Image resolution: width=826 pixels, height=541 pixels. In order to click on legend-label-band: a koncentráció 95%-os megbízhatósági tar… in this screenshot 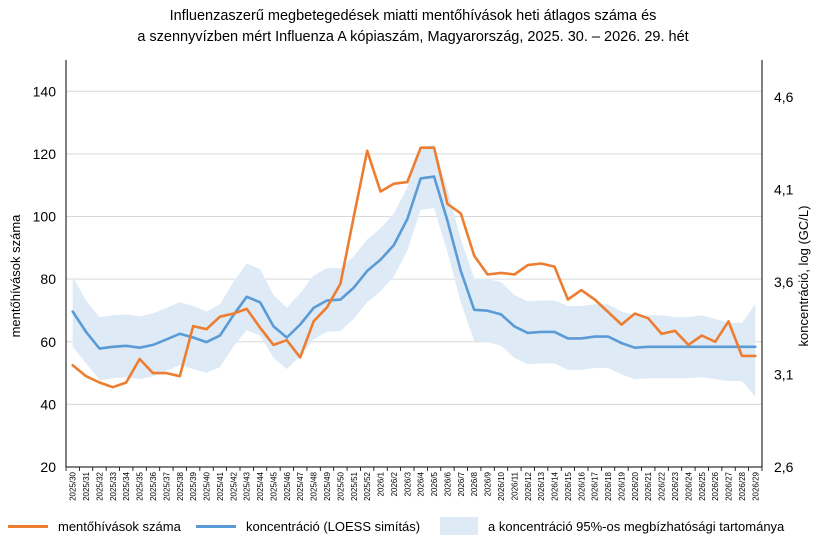, I will do `click(636, 526)`.